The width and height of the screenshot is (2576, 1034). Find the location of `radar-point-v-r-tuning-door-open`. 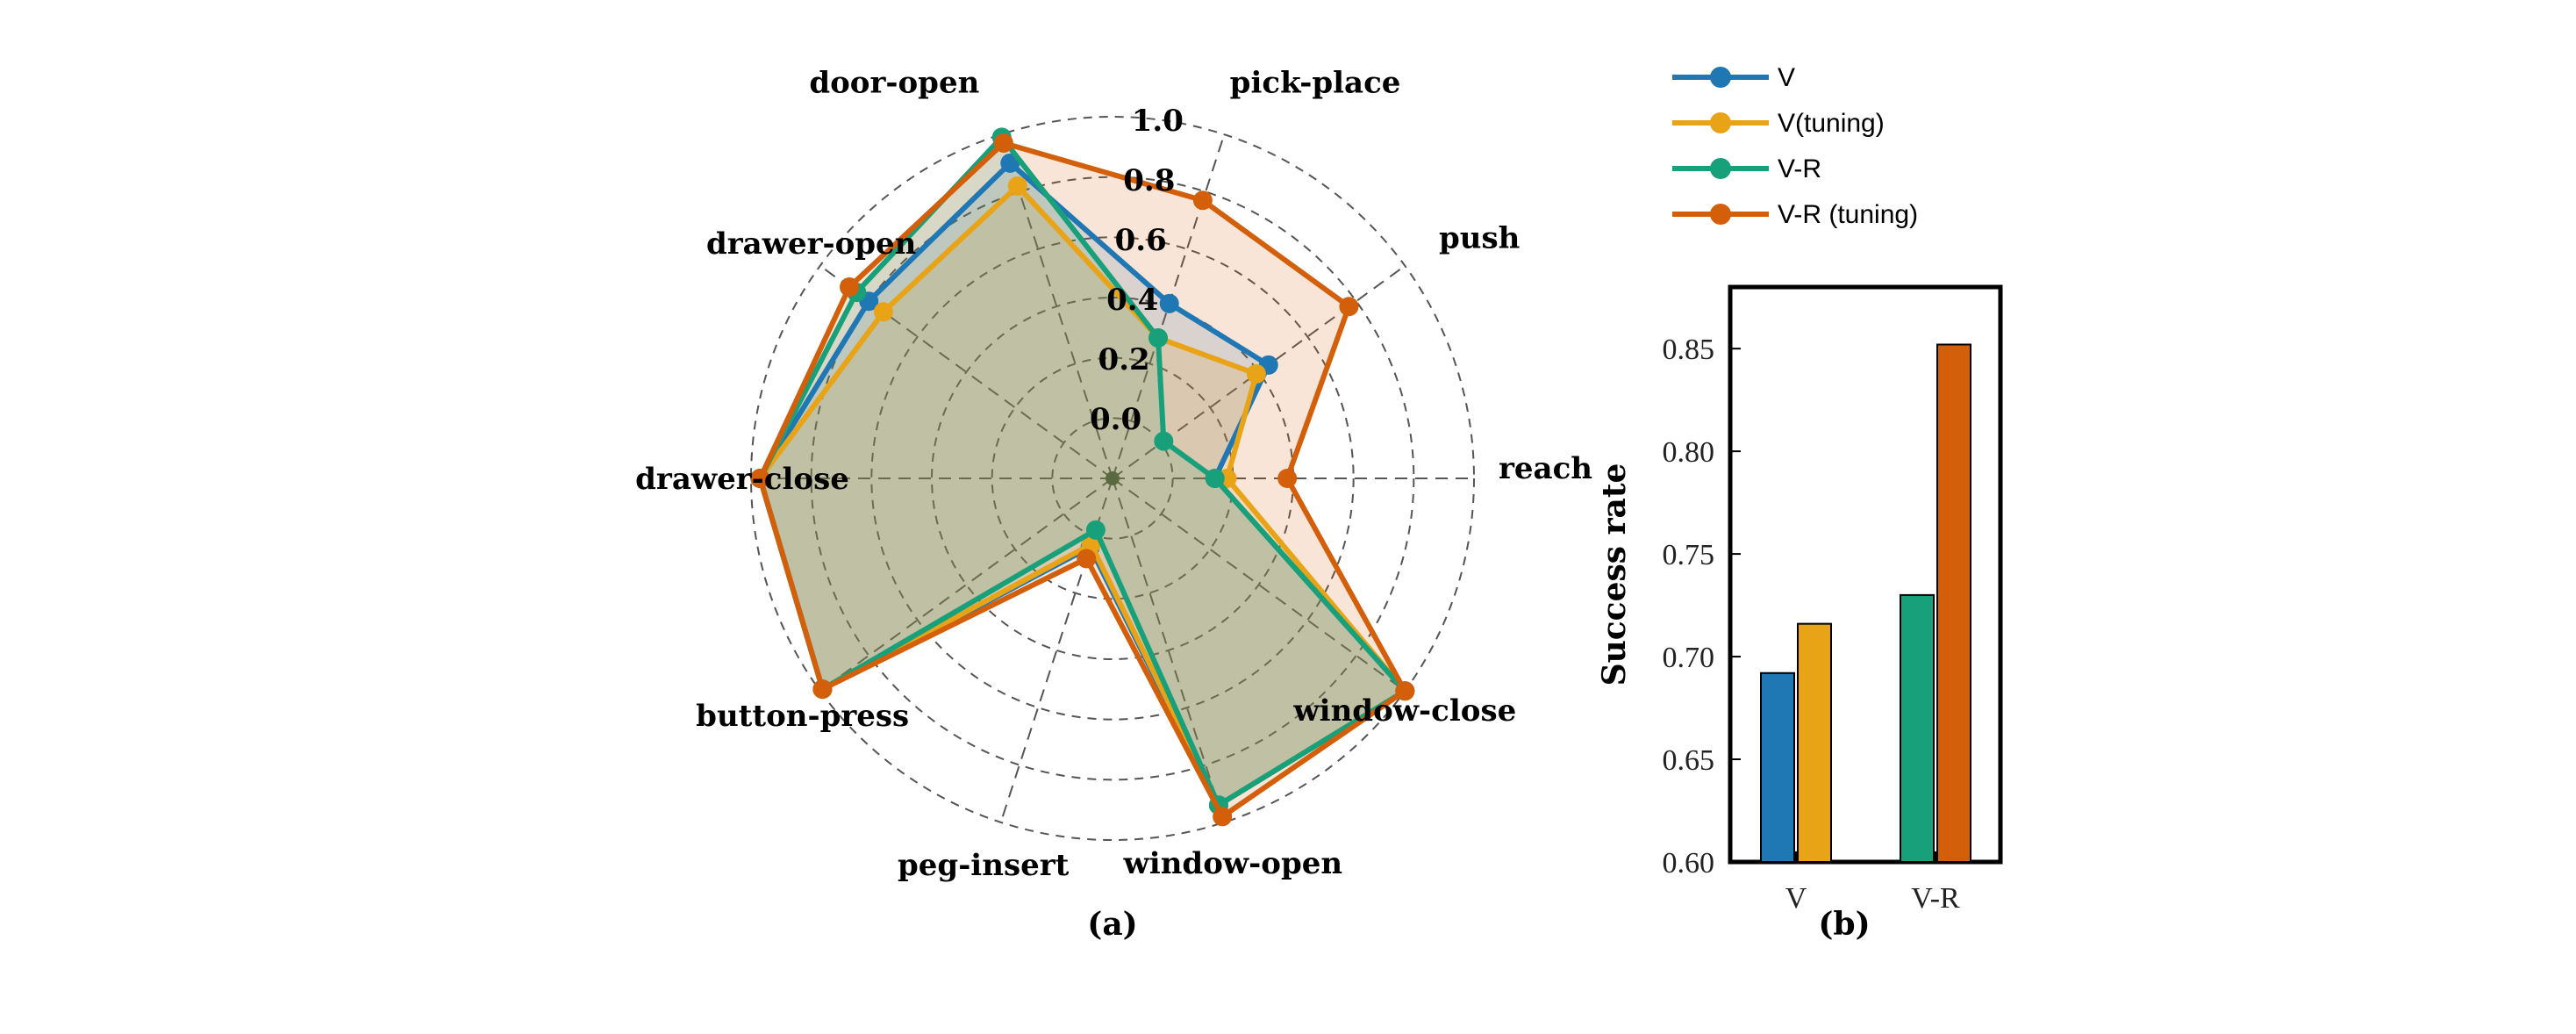

radar-point-v-r-tuning-door-open is located at coordinates (1003, 143).